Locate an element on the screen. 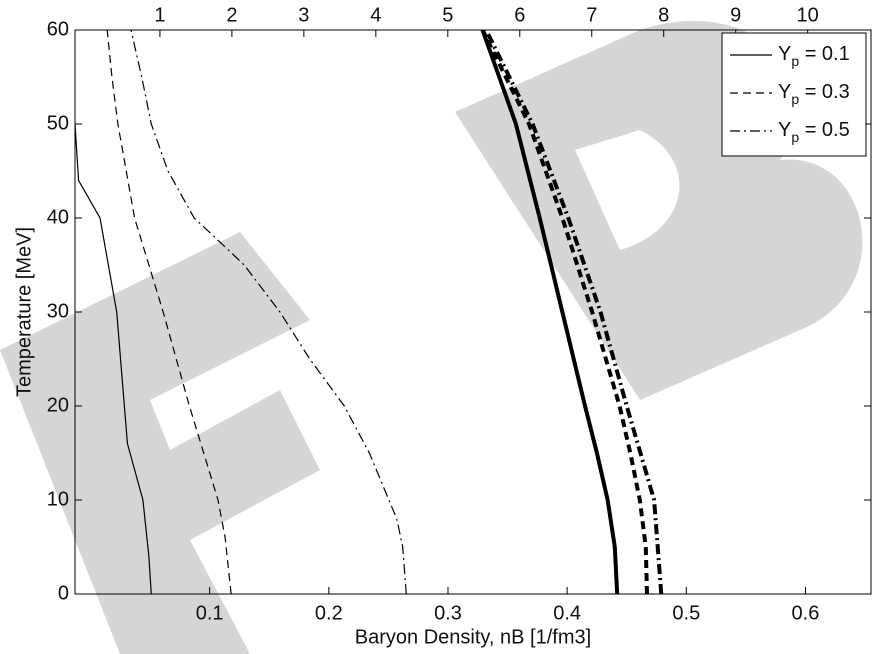 This screenshot has width=878, height=654. y-tick-label: 10 is located at coordinates (58, 499).